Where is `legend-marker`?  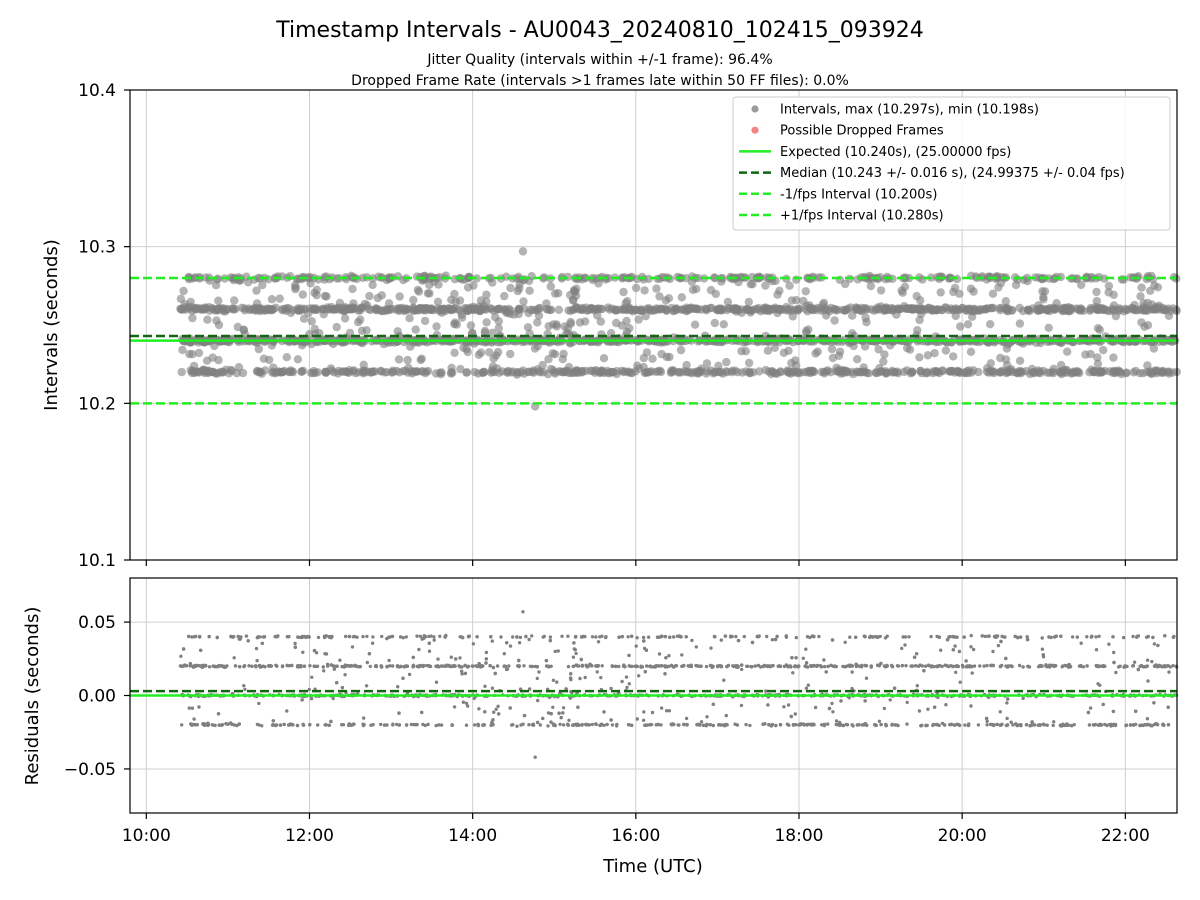 legend-marker is located at coordinates (755, 109).